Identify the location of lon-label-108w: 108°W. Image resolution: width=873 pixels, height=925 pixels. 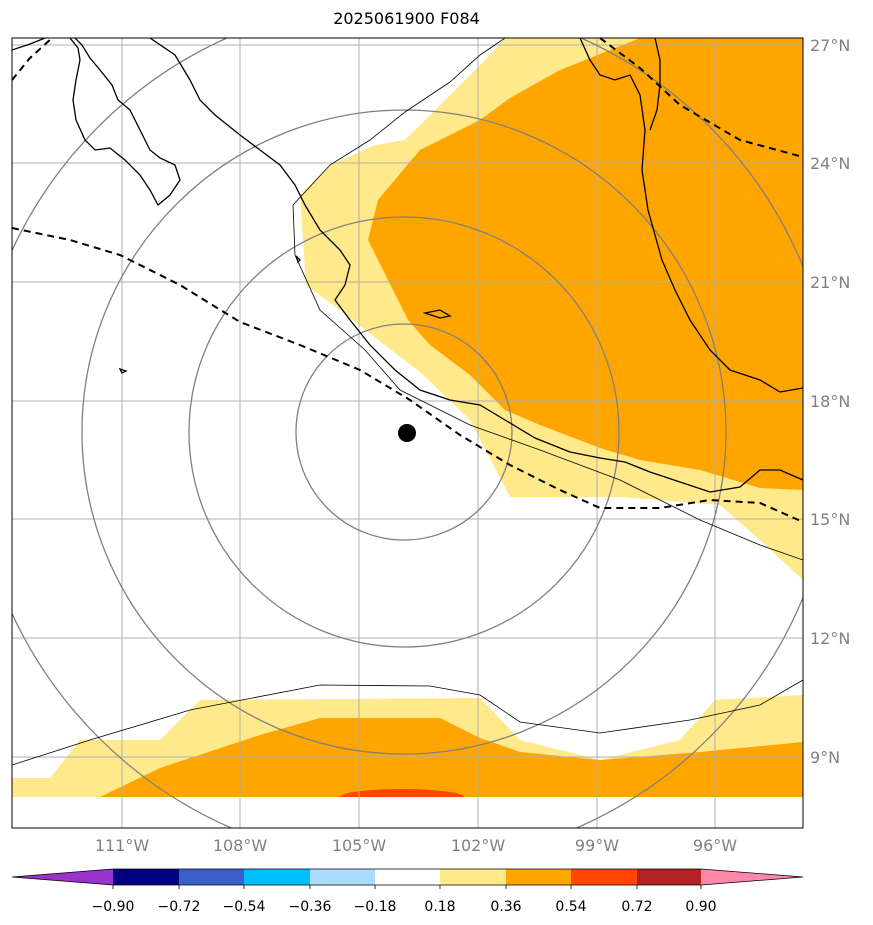
(240, 845).